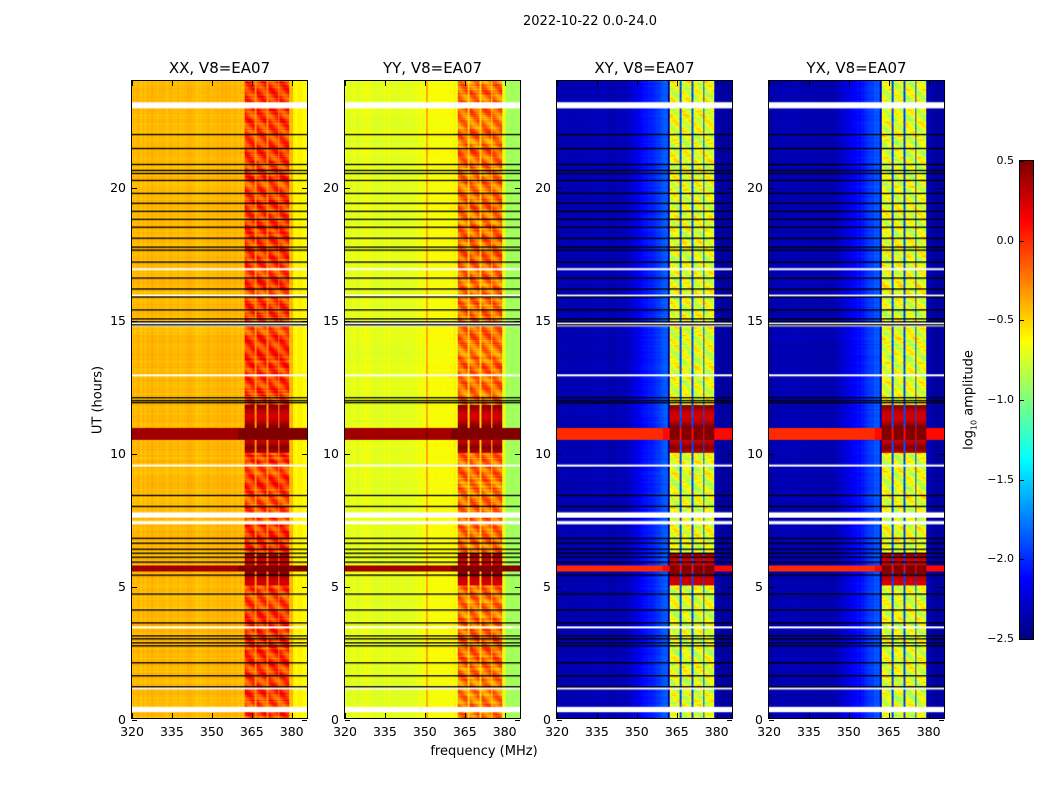 The height and width of the screenshot is (800, 1050). Describe the element at coordinates (1000, 559) in the screenshot. I see `colorbar-tick-label: −2.0` at that location.